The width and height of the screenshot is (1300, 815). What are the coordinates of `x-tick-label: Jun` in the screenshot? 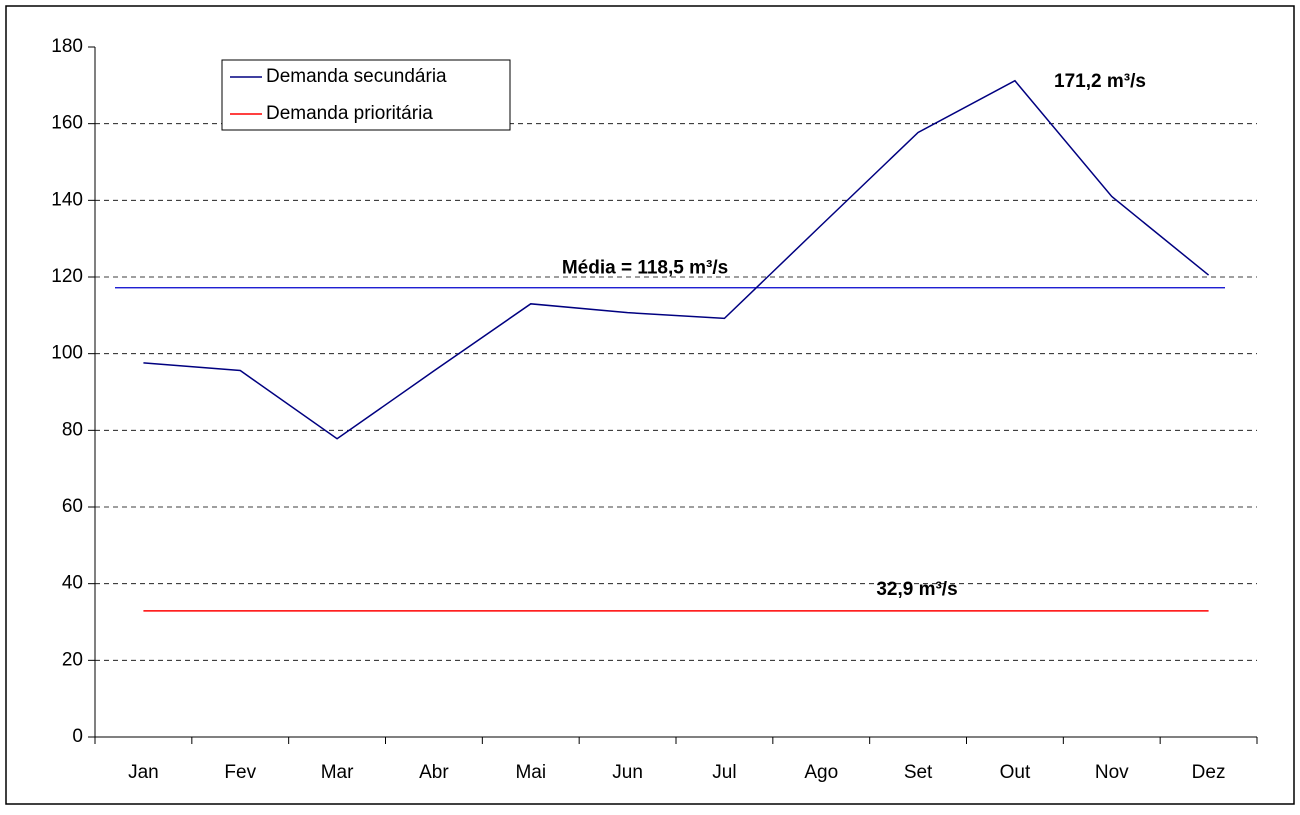 It's located at (627, 772).